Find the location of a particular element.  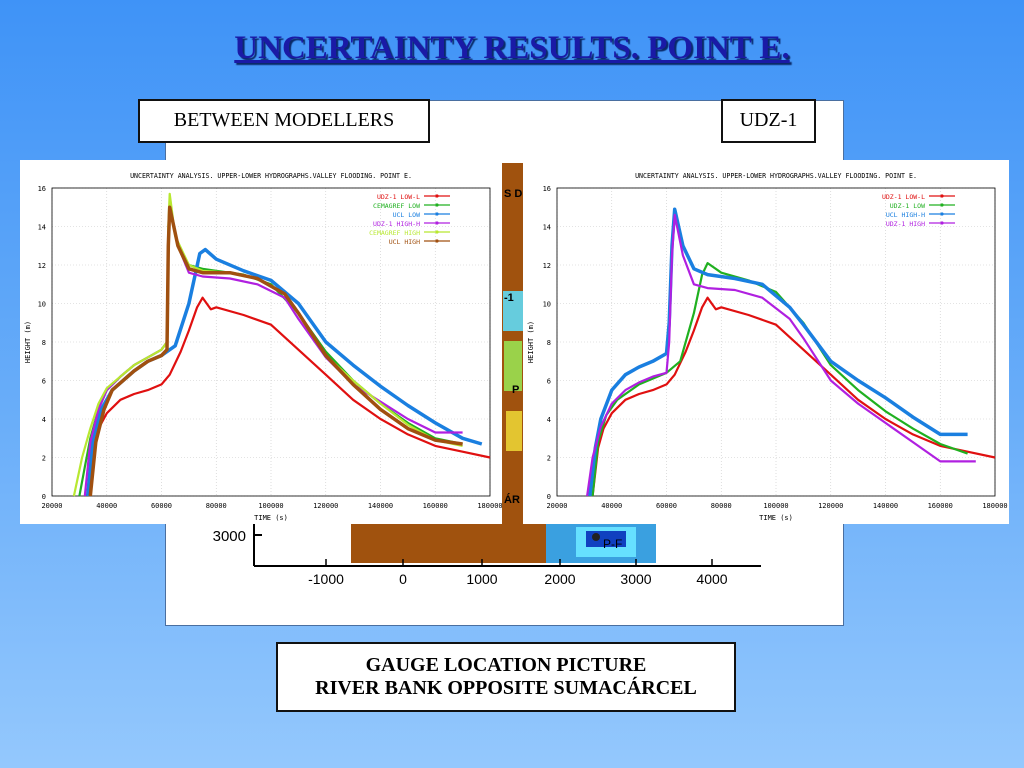

caption-line-2: RIVER BANK OPPOSITE SUMACÁRCEL is located at coordinates (506, 688).